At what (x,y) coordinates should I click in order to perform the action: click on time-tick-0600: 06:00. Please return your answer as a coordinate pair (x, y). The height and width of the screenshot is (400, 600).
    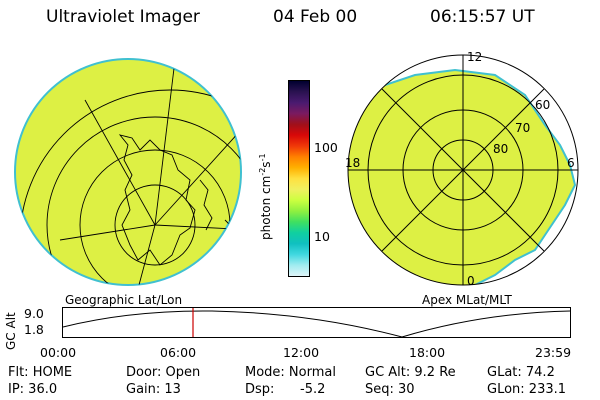
    Looking at the image, I should click on (178, 352).